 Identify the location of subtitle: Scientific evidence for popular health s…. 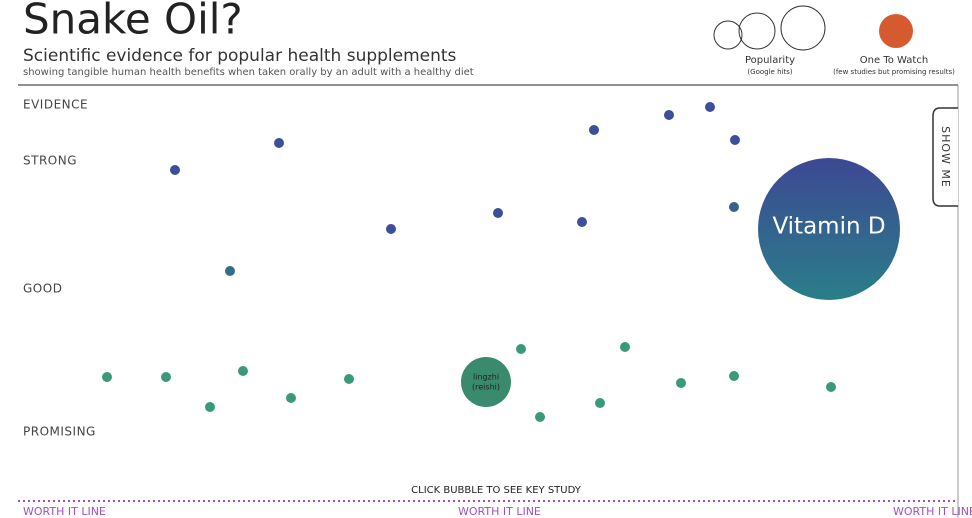
(240, 56).